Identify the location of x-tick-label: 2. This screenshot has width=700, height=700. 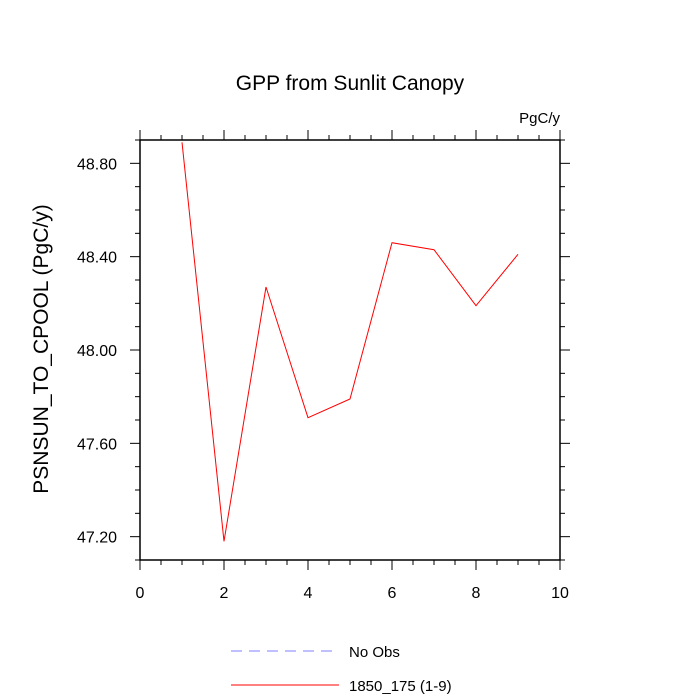
(224, 593).